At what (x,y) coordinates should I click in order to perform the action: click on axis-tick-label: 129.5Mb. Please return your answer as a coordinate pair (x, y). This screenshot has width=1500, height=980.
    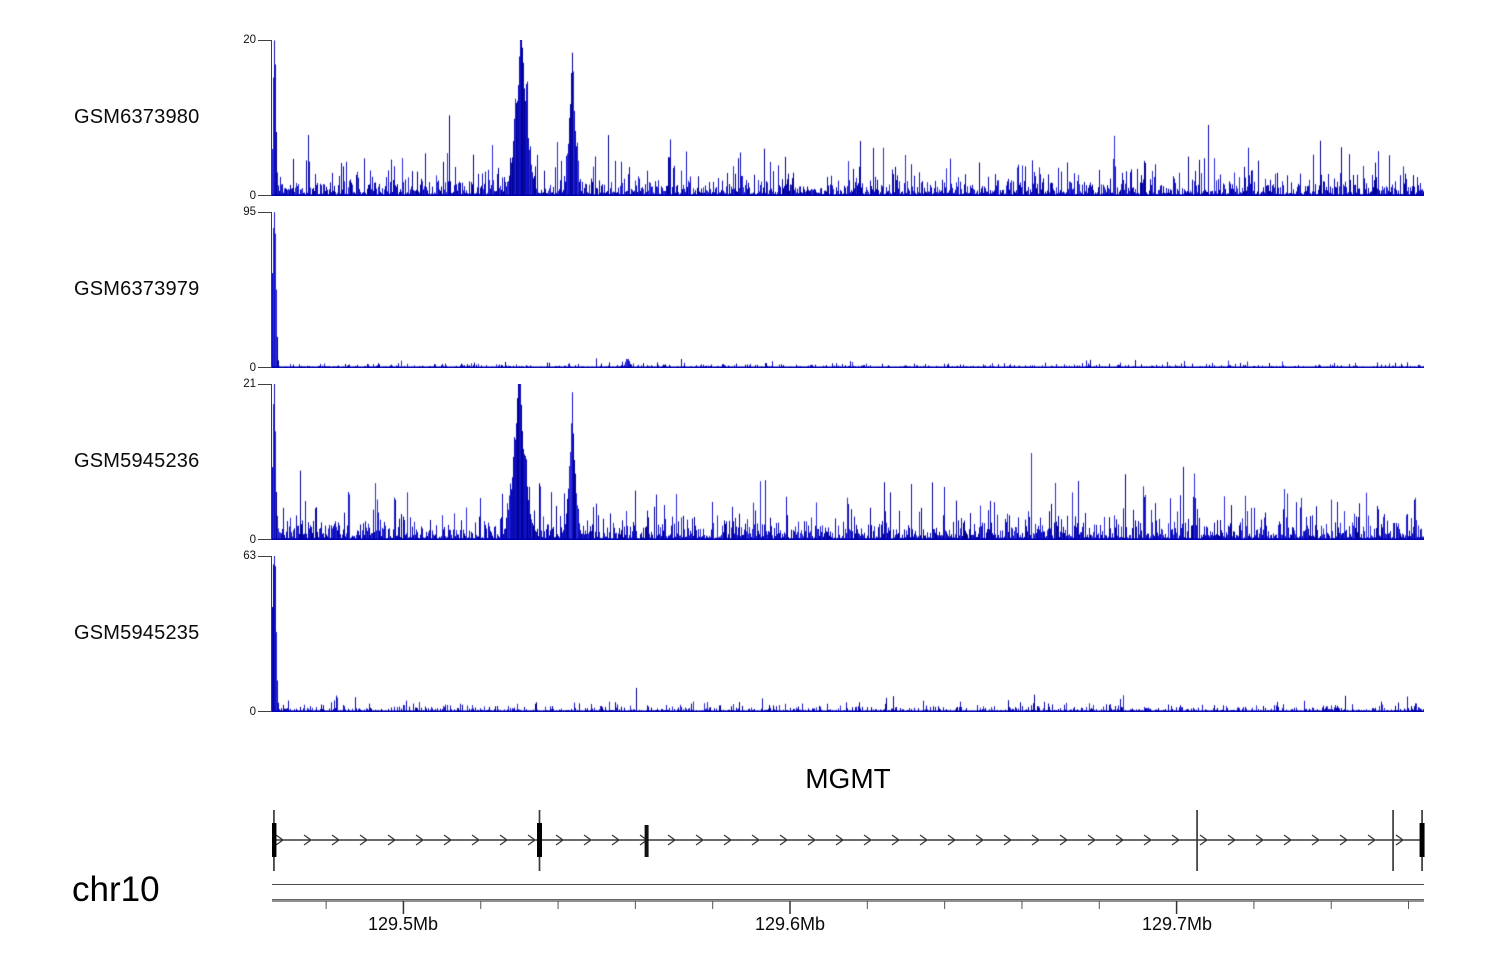
    Looking at the image, I should click on (403, 924).